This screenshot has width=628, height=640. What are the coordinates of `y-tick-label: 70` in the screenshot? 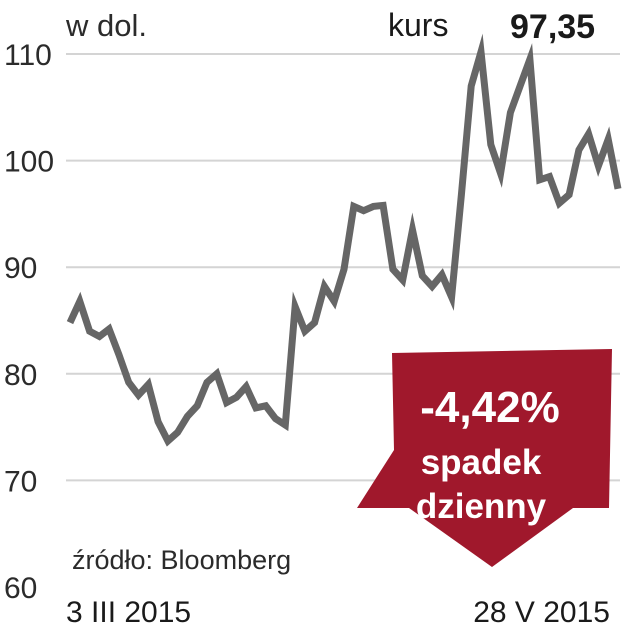 It's located at (20, 481).